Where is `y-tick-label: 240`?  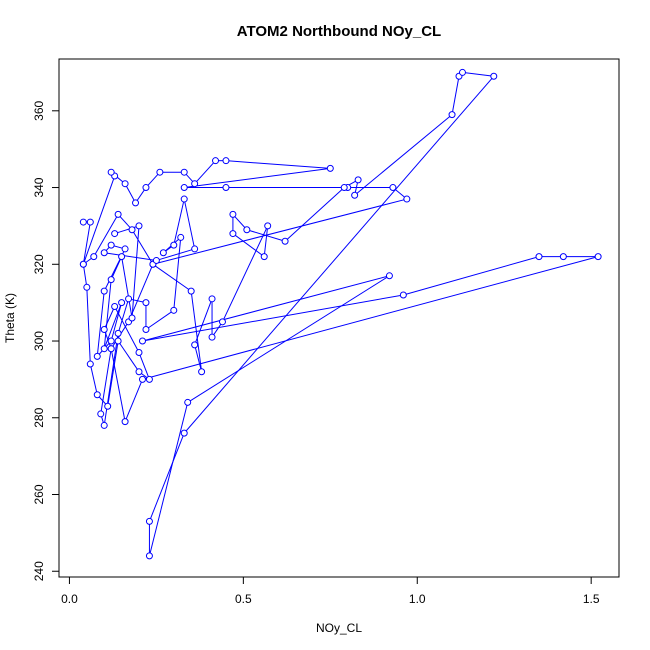
y-tick-label: 240 is located at coordinates (39, 571).